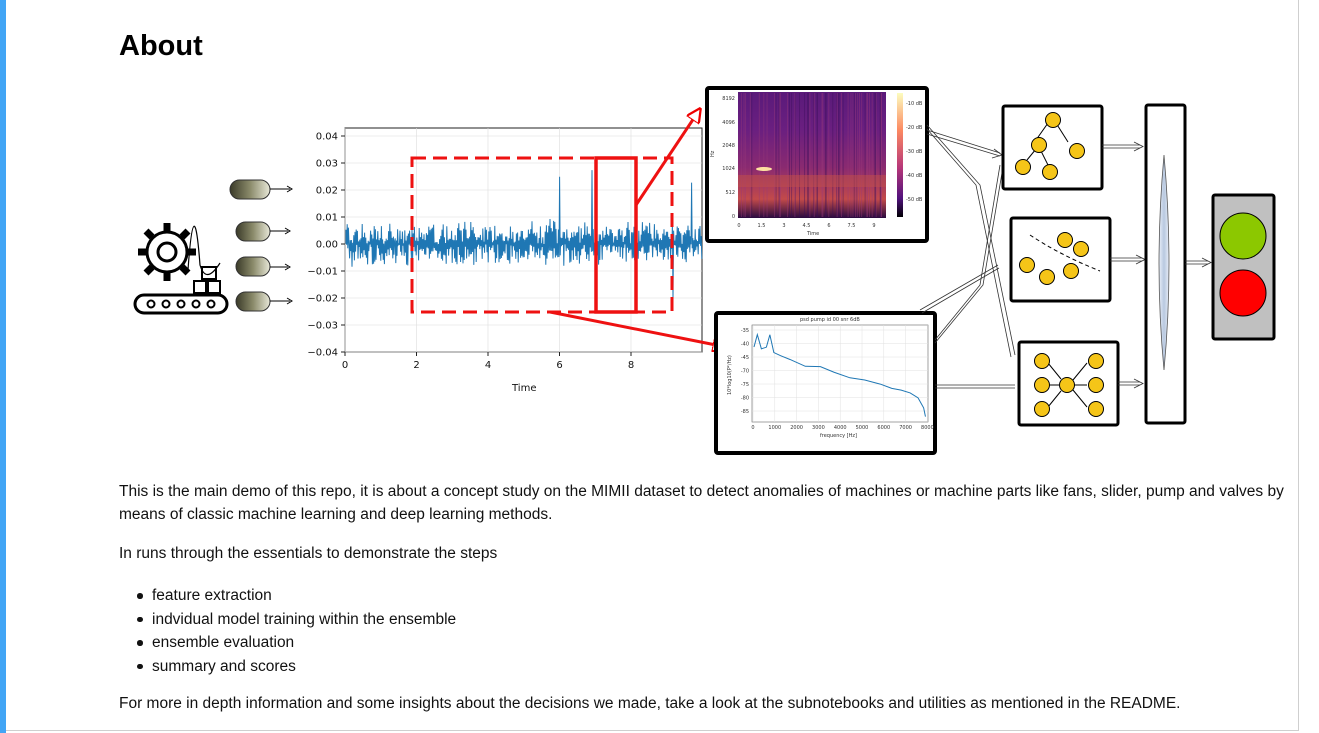 This screenshot has height=733, width=1319. Describe the element at coordinates (296, 596) in the screenshot. I see `list-item: feature extraction` at that location.